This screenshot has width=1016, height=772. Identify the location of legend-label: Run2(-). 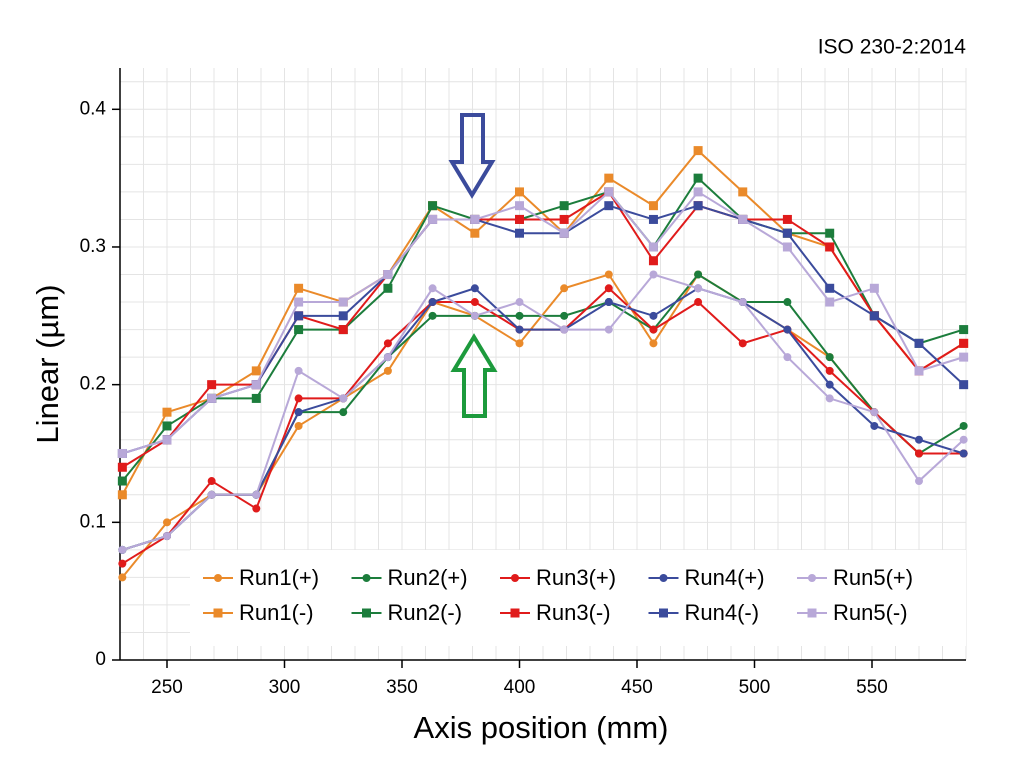
(425, 612).